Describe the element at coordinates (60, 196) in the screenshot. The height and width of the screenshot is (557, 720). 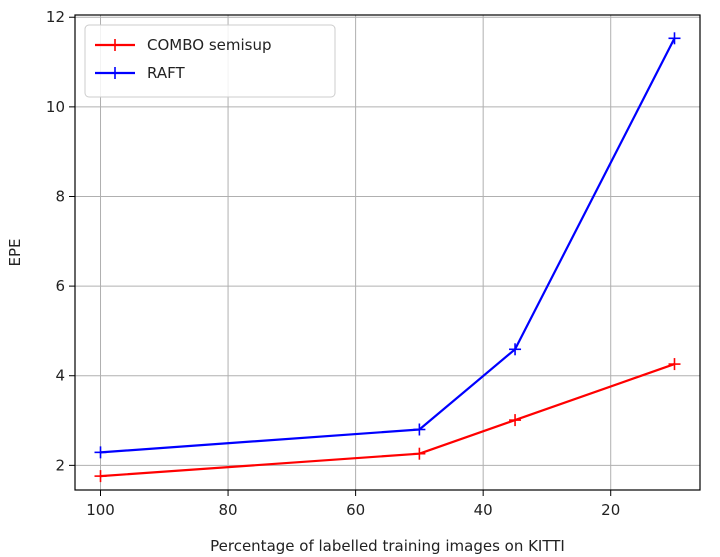
I see `y-tick-label: 8` at that location.